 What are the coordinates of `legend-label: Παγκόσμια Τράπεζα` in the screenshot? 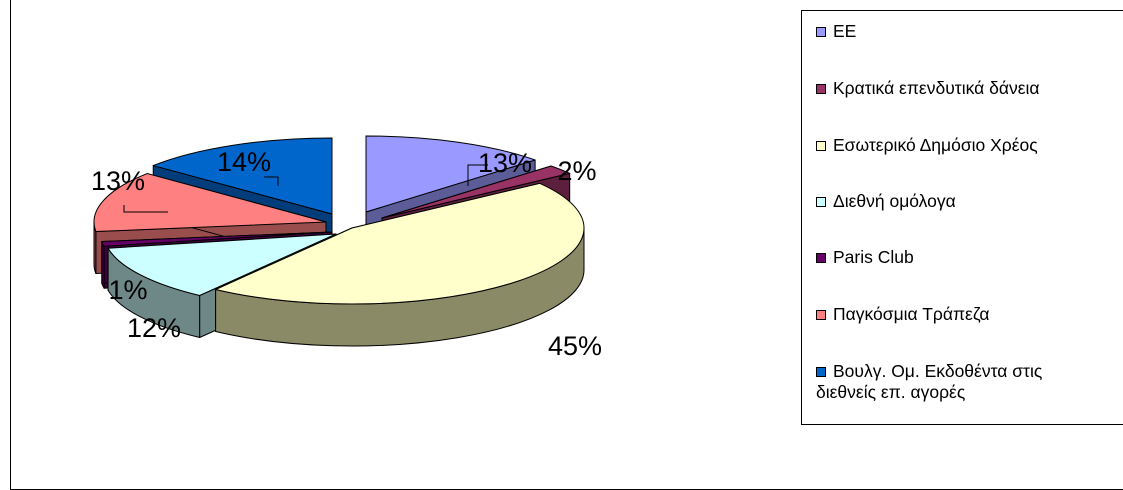 It's located at (911, 314).